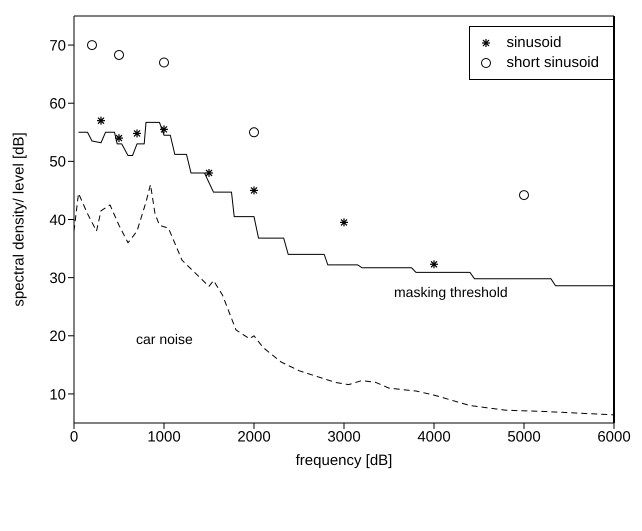 The height and width of the screenshot is (531, 642). I want to click on y-tick-label: 70, so click(57, 45).